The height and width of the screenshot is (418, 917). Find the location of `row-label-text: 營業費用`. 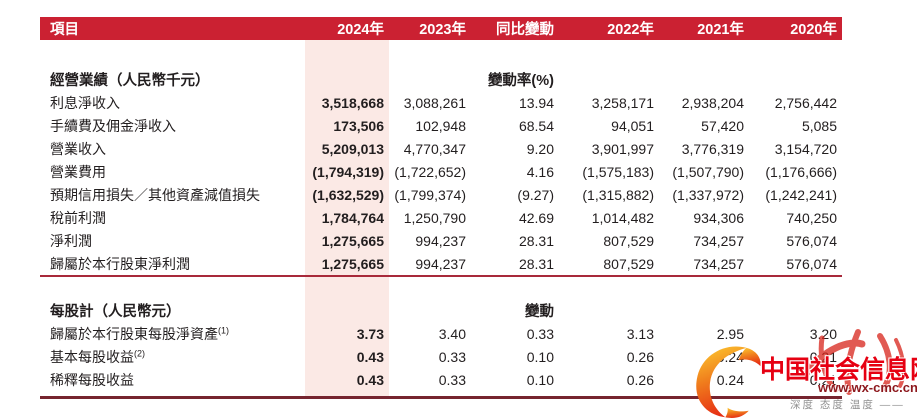

row-label-text: 營業費用 is located at coordinates (78, 171).